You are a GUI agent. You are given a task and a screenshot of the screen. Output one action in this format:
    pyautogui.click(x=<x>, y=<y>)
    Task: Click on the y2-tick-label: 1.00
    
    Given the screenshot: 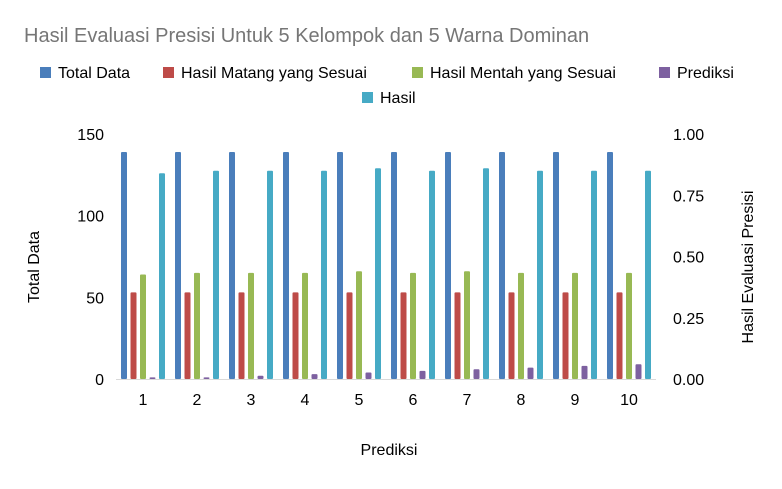 What is the action you would take?
    pyautogui.click(x=688, y=135)
    